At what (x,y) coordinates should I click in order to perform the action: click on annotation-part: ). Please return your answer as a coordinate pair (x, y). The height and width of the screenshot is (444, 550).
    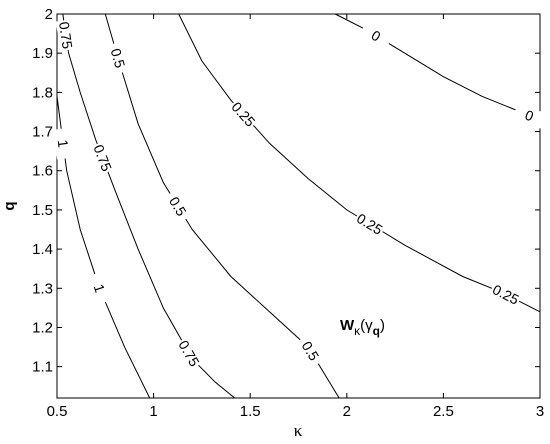
    Looking at the image, I should click on (382, 325).